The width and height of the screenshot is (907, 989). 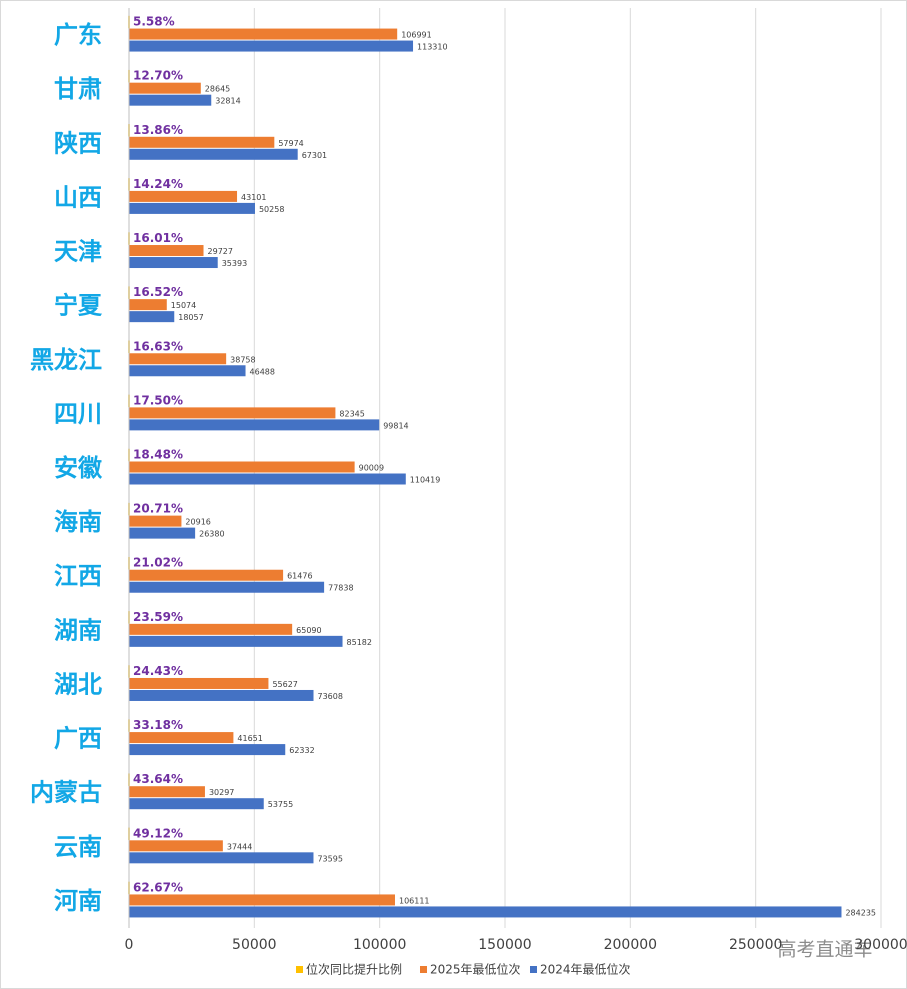 What do you see at coordinates (158, 671) in the screenshot?
I see `data-label: 24.43%` at bounding box center [158, 671].